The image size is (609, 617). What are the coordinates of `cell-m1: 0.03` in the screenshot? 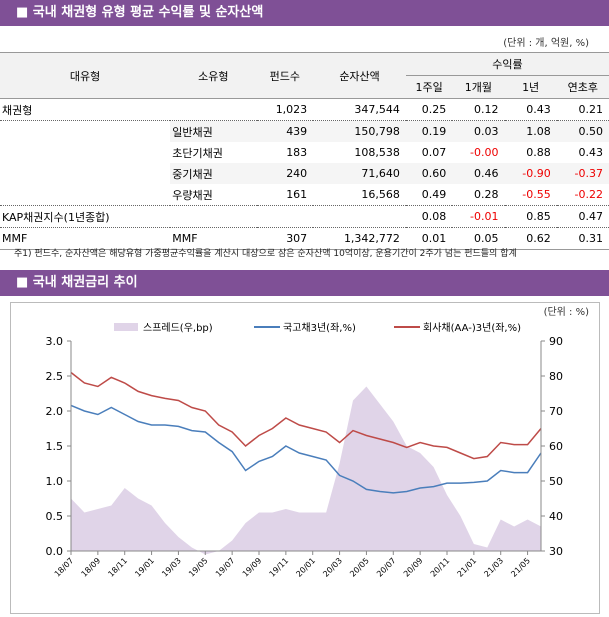 It's located at (478, 131).